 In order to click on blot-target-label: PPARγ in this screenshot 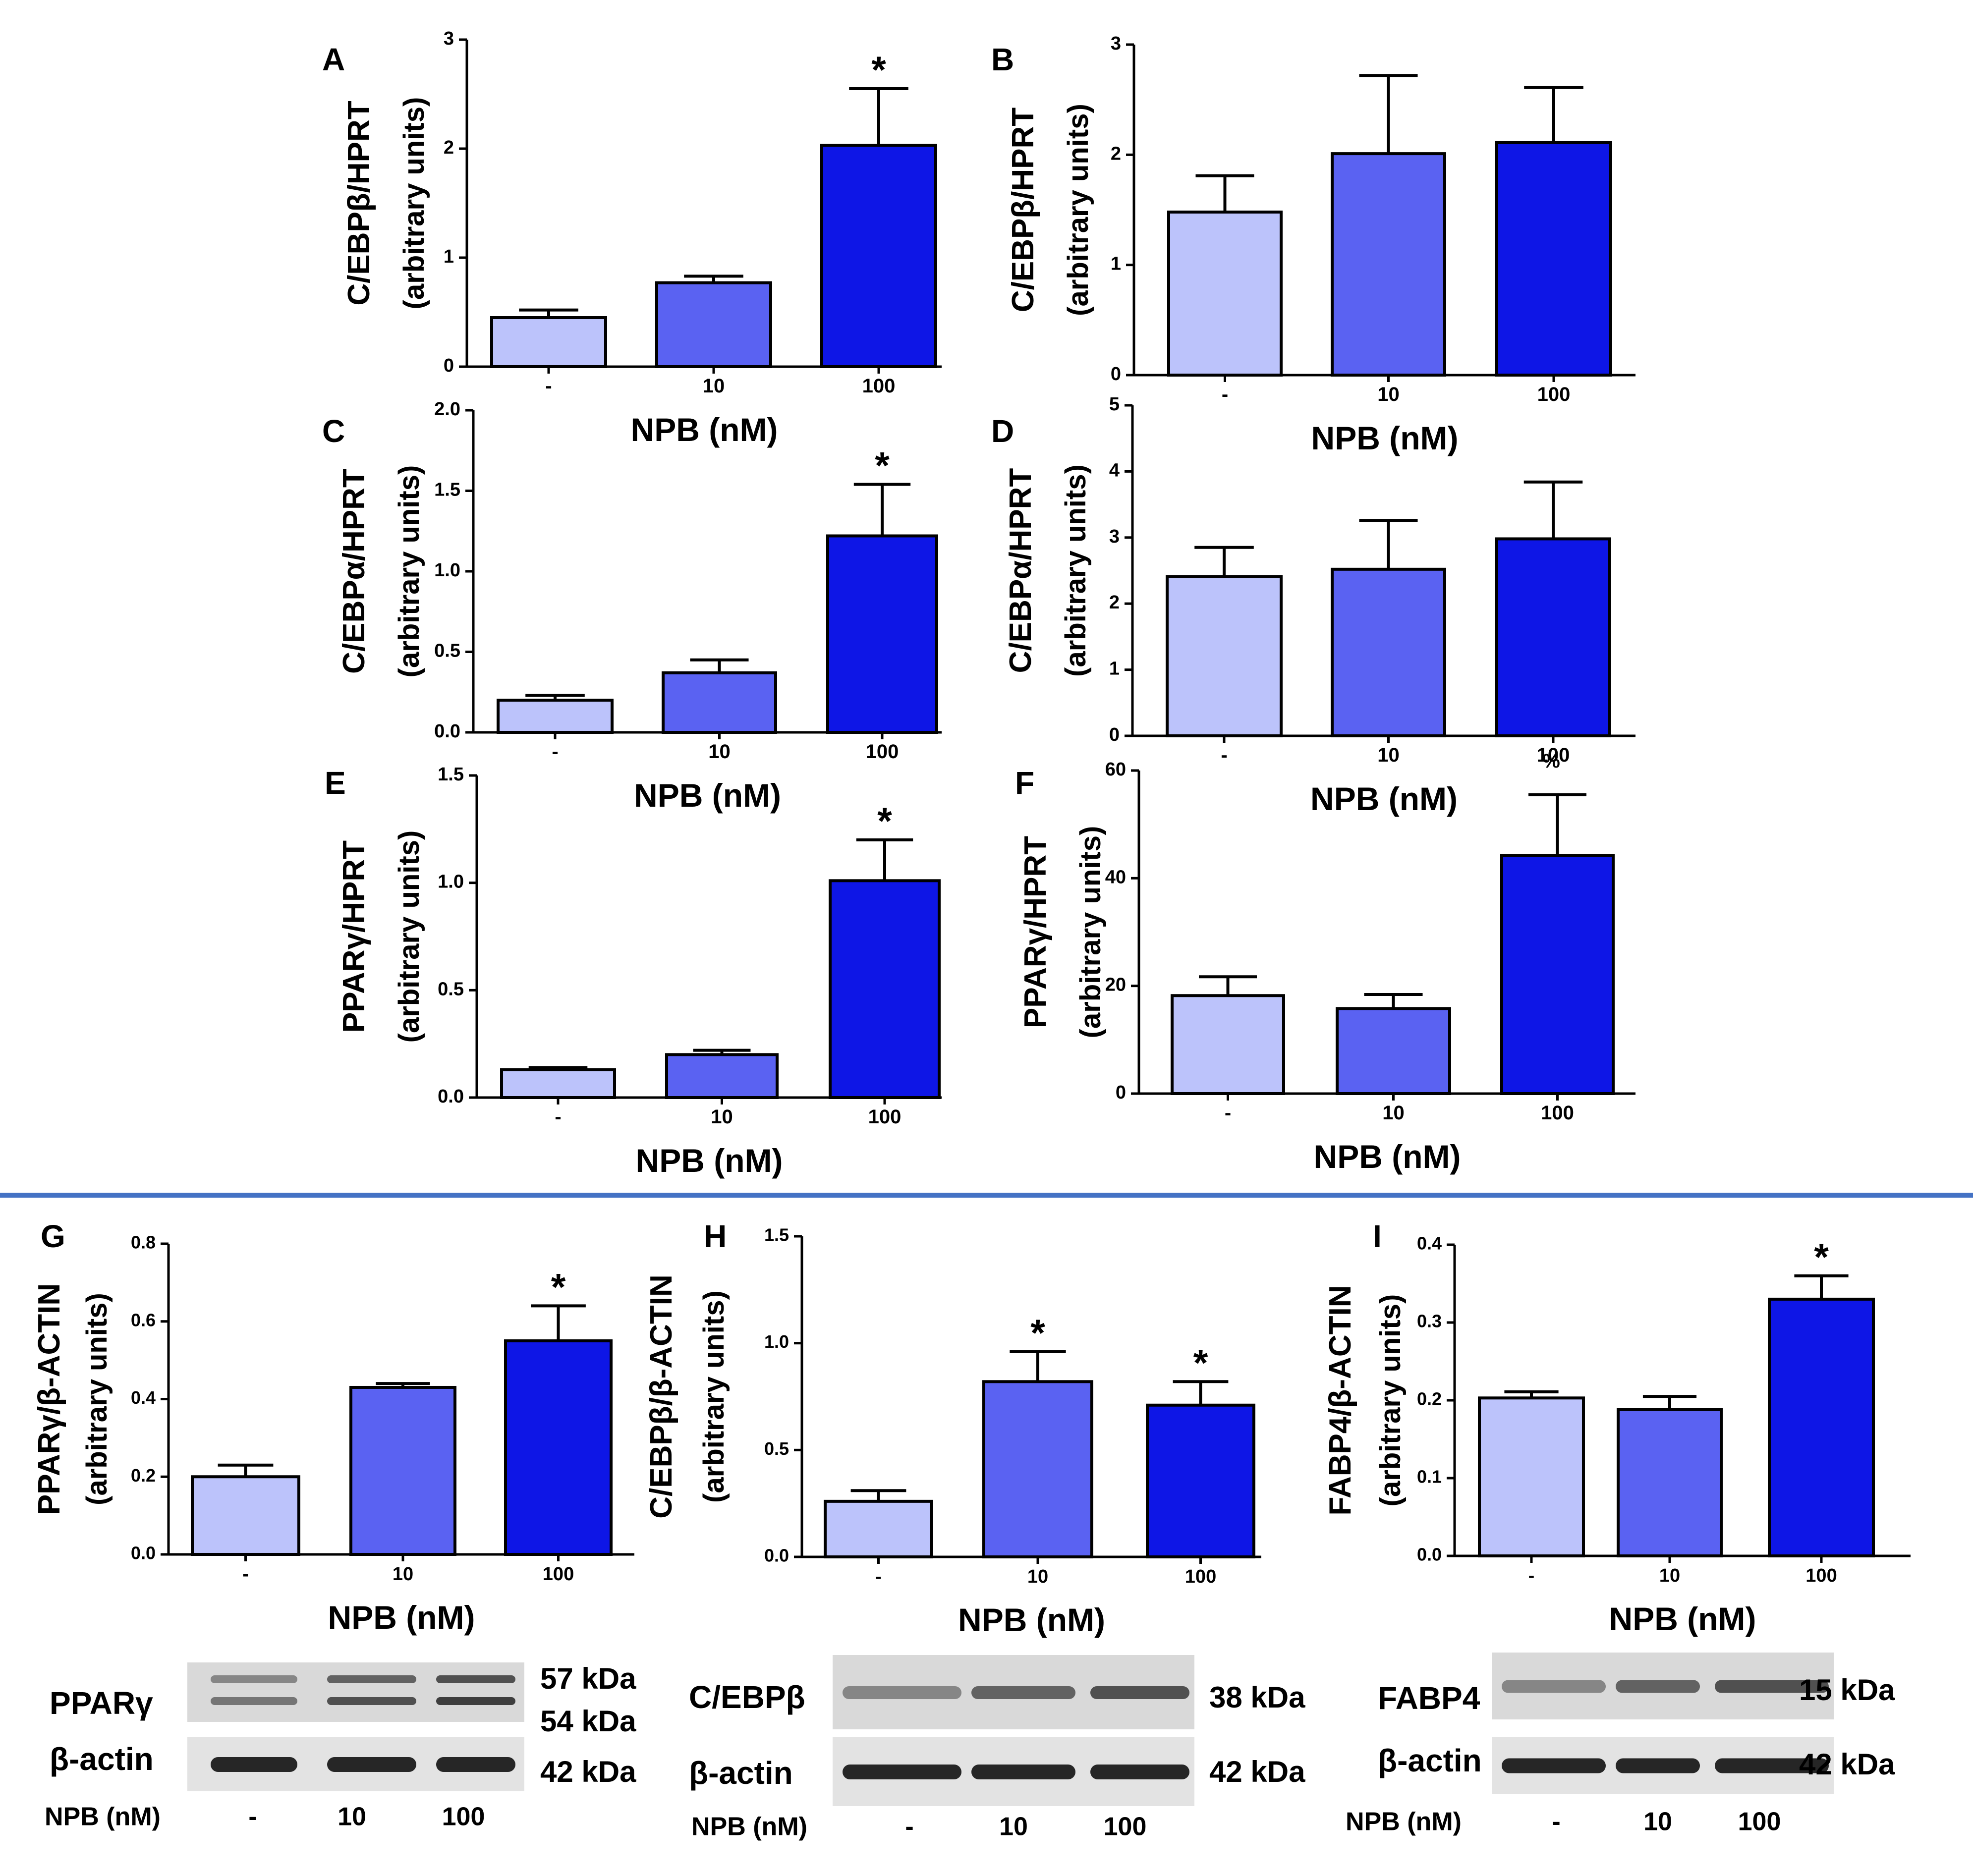, I will do `click(101, 1703)`.